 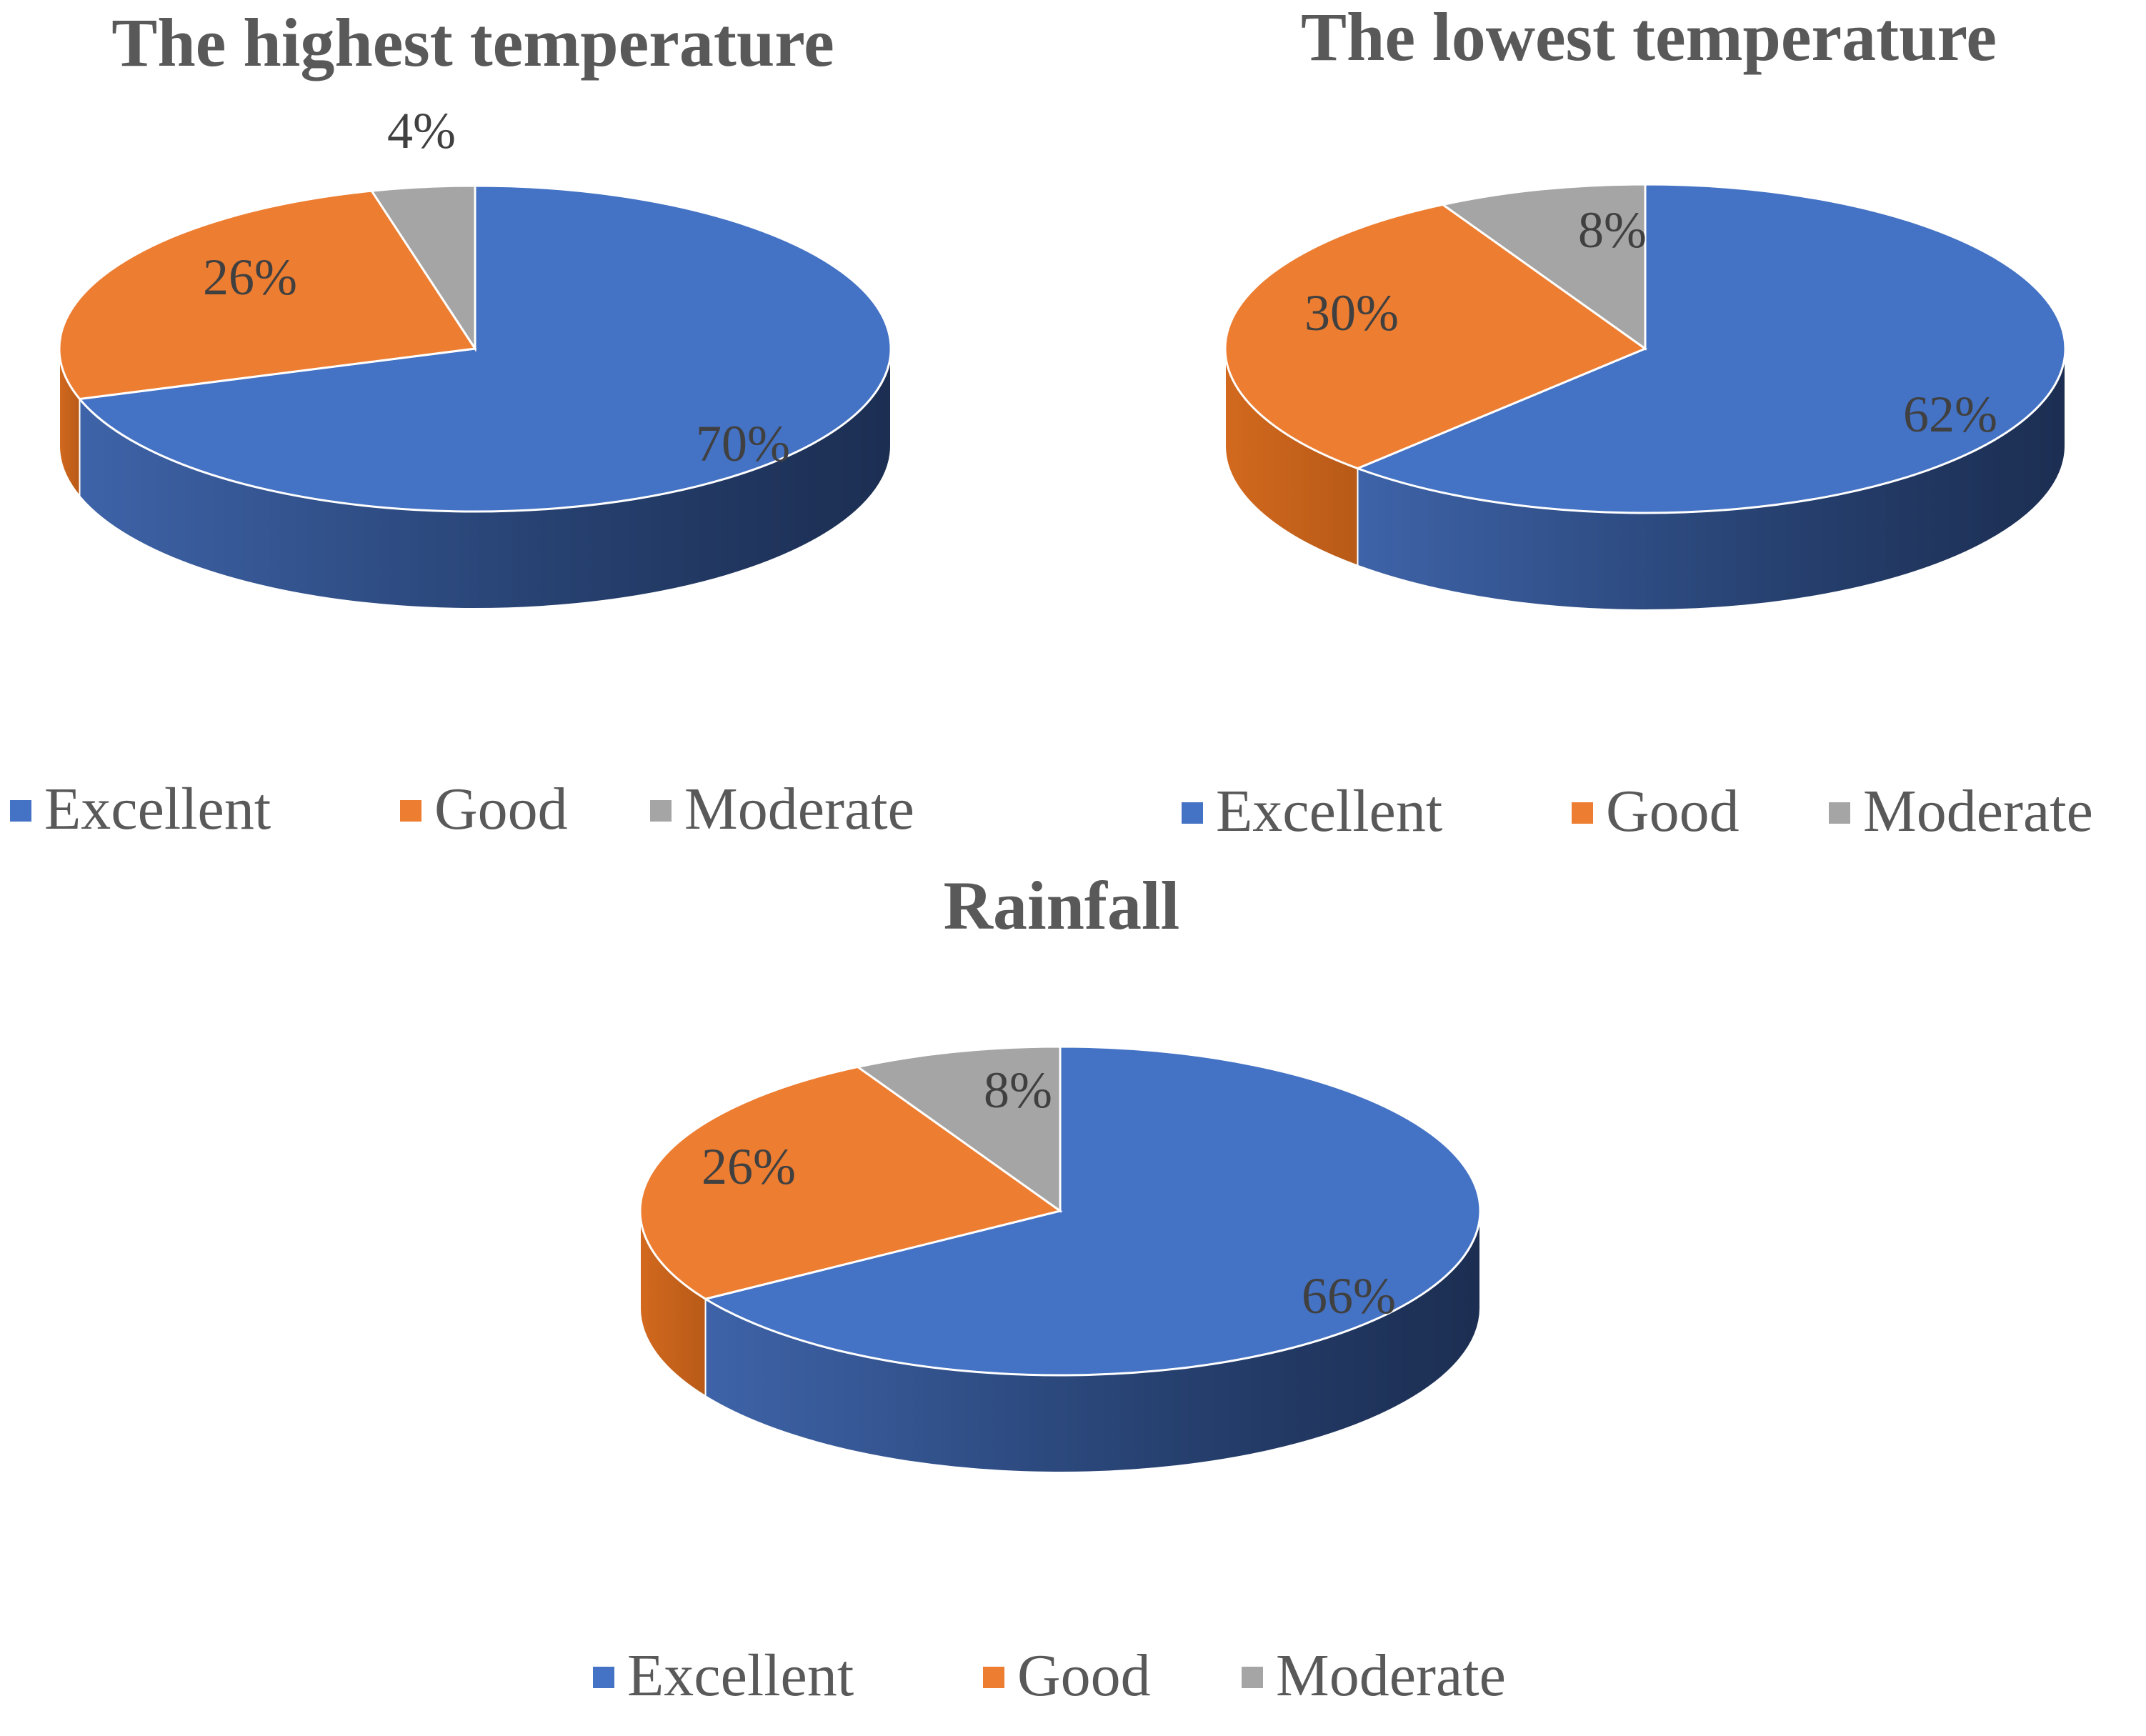 I want to click on pie-rainfall: 66% 26% 8%, so click(x=1060, y=1259).